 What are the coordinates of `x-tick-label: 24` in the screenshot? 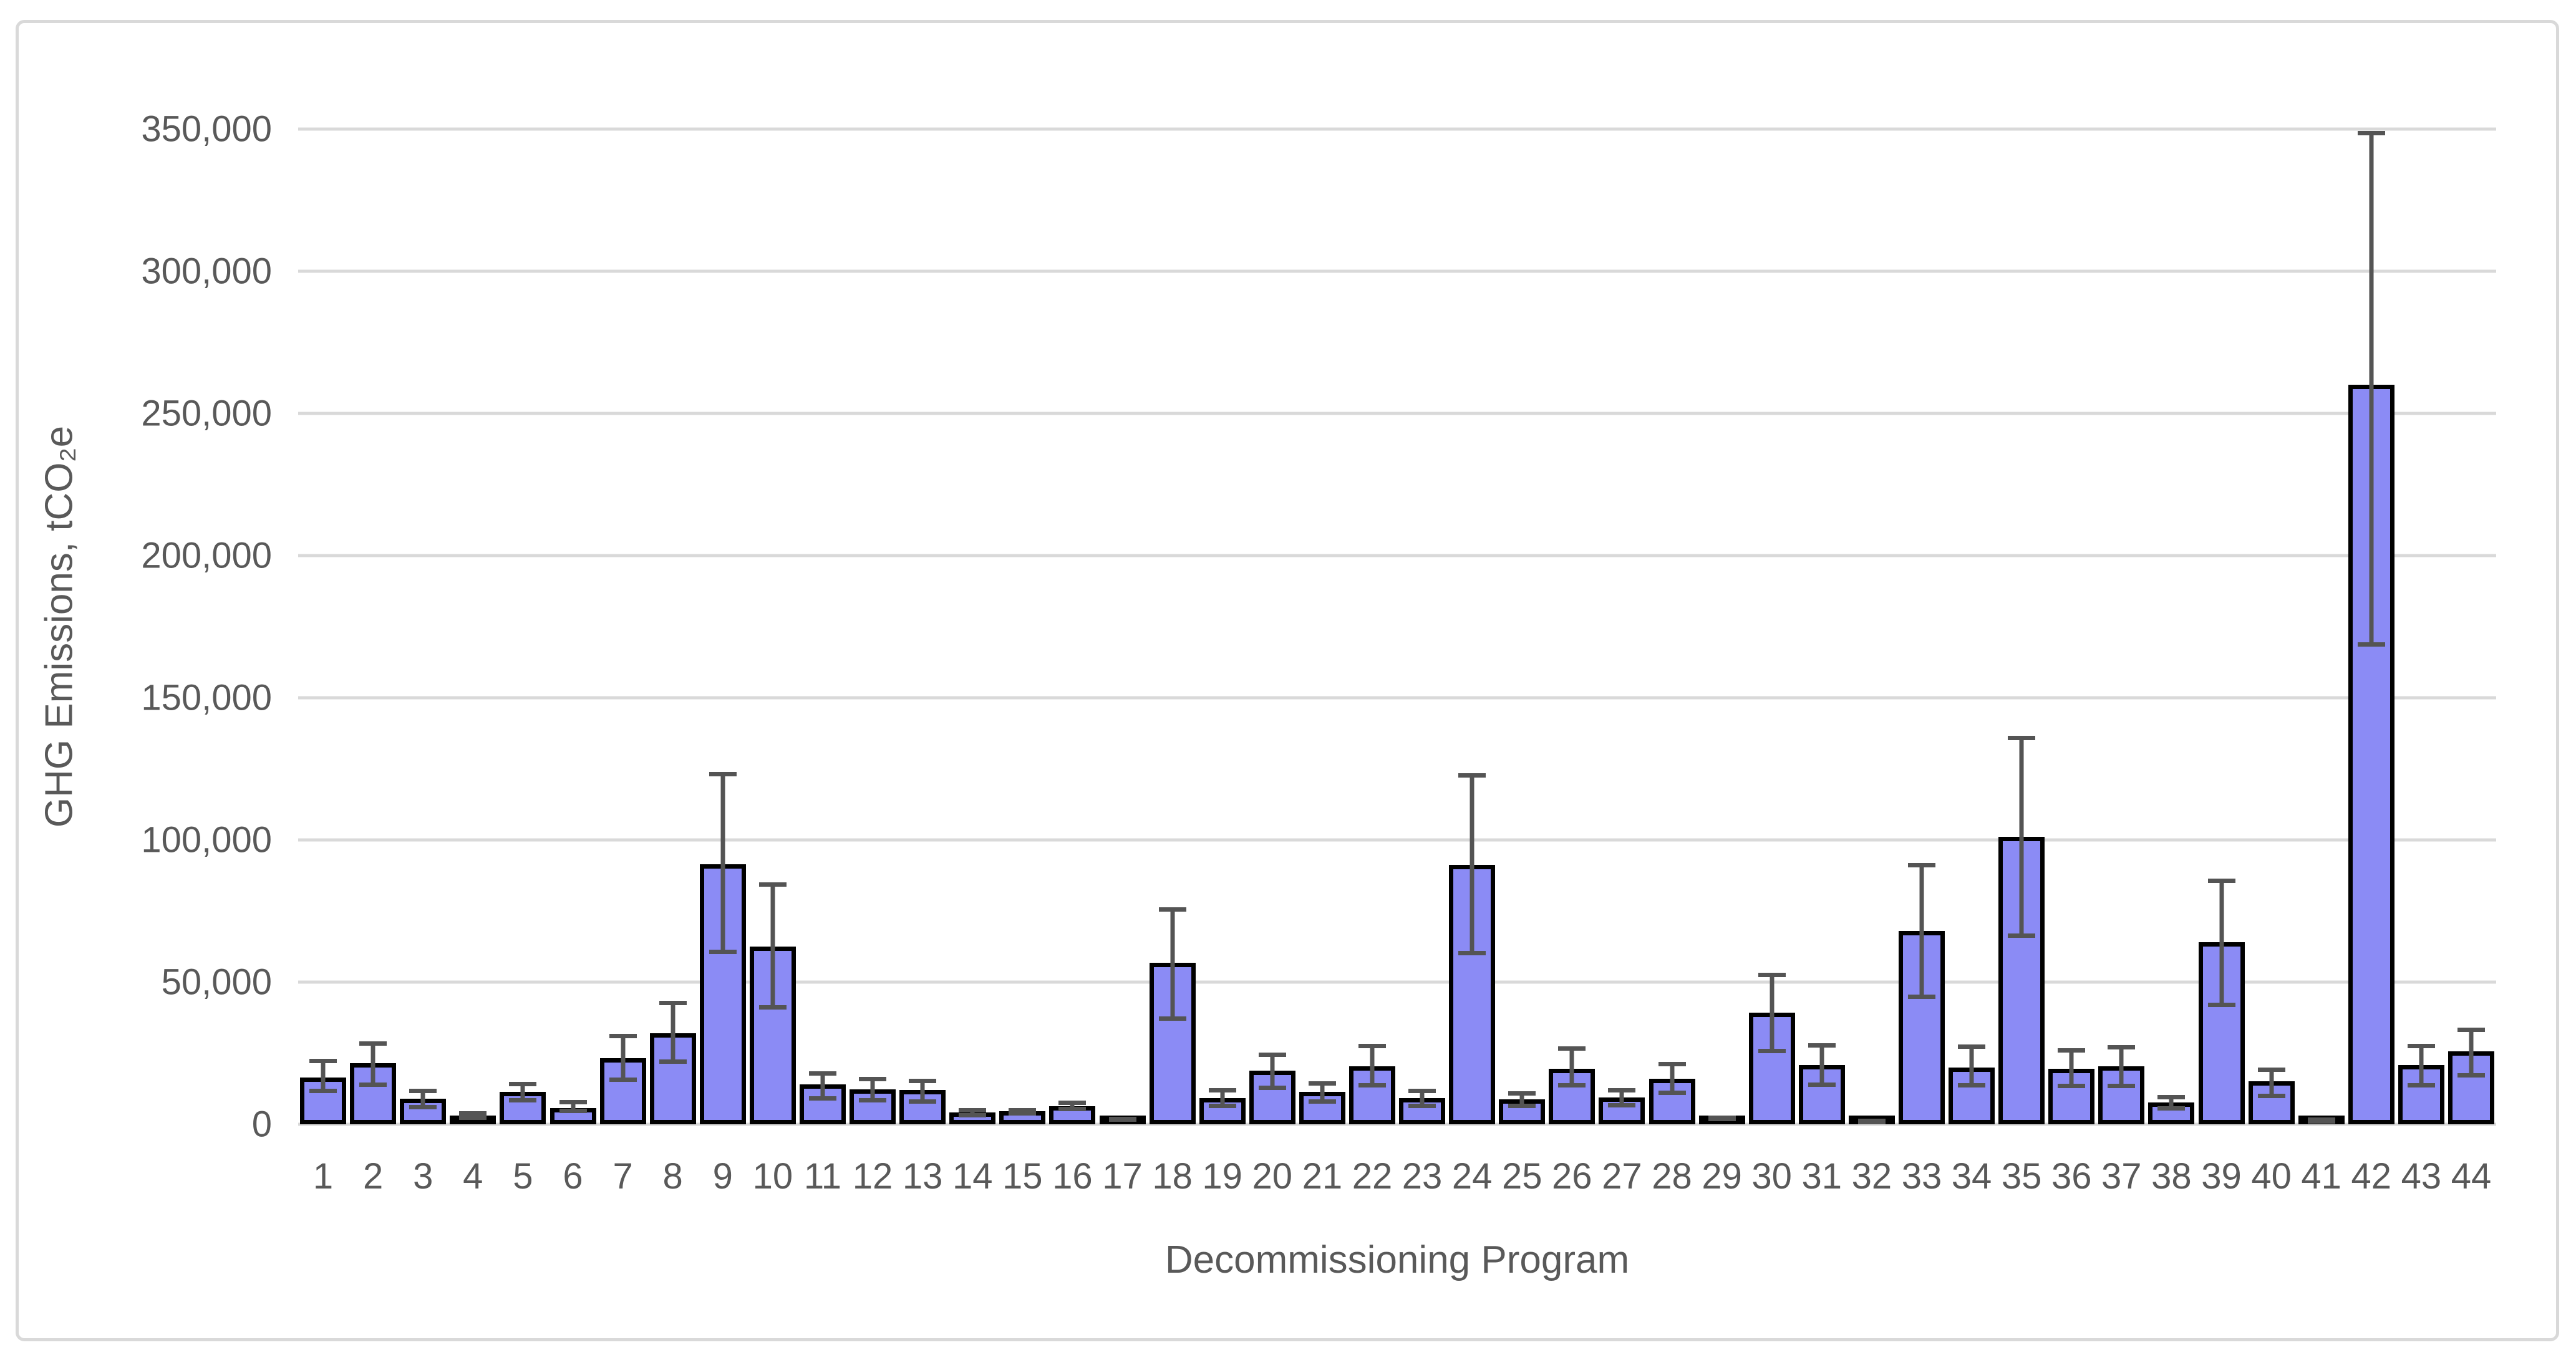 It's located at (1472, 1177).